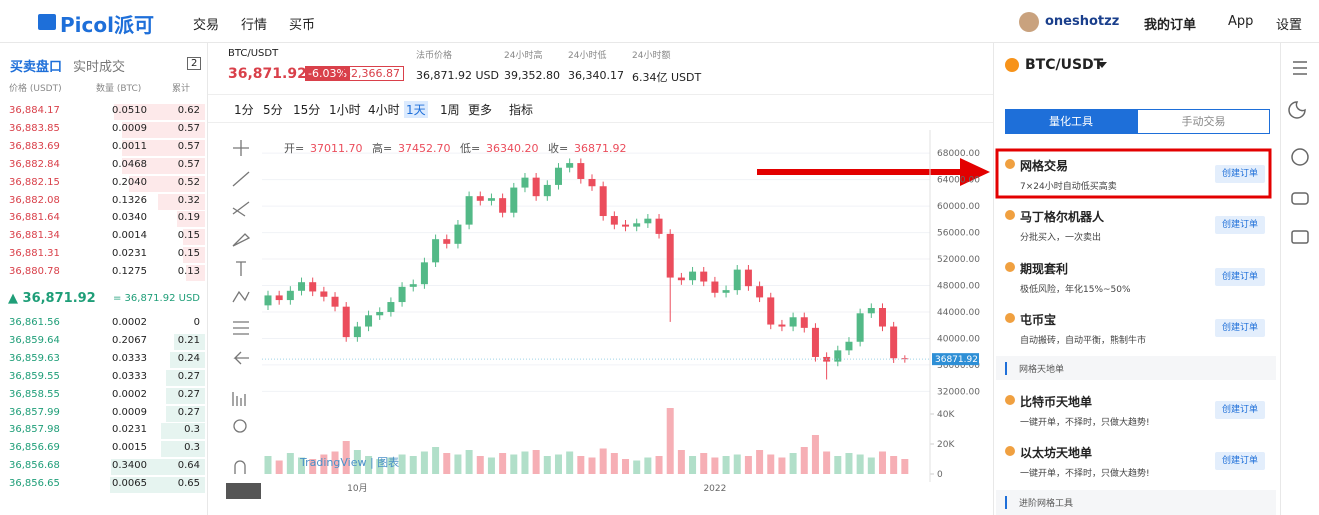  Describe the element at coordinates (34, 146) in the screenshot. I see `price-cell: 36,883.69` at that location.